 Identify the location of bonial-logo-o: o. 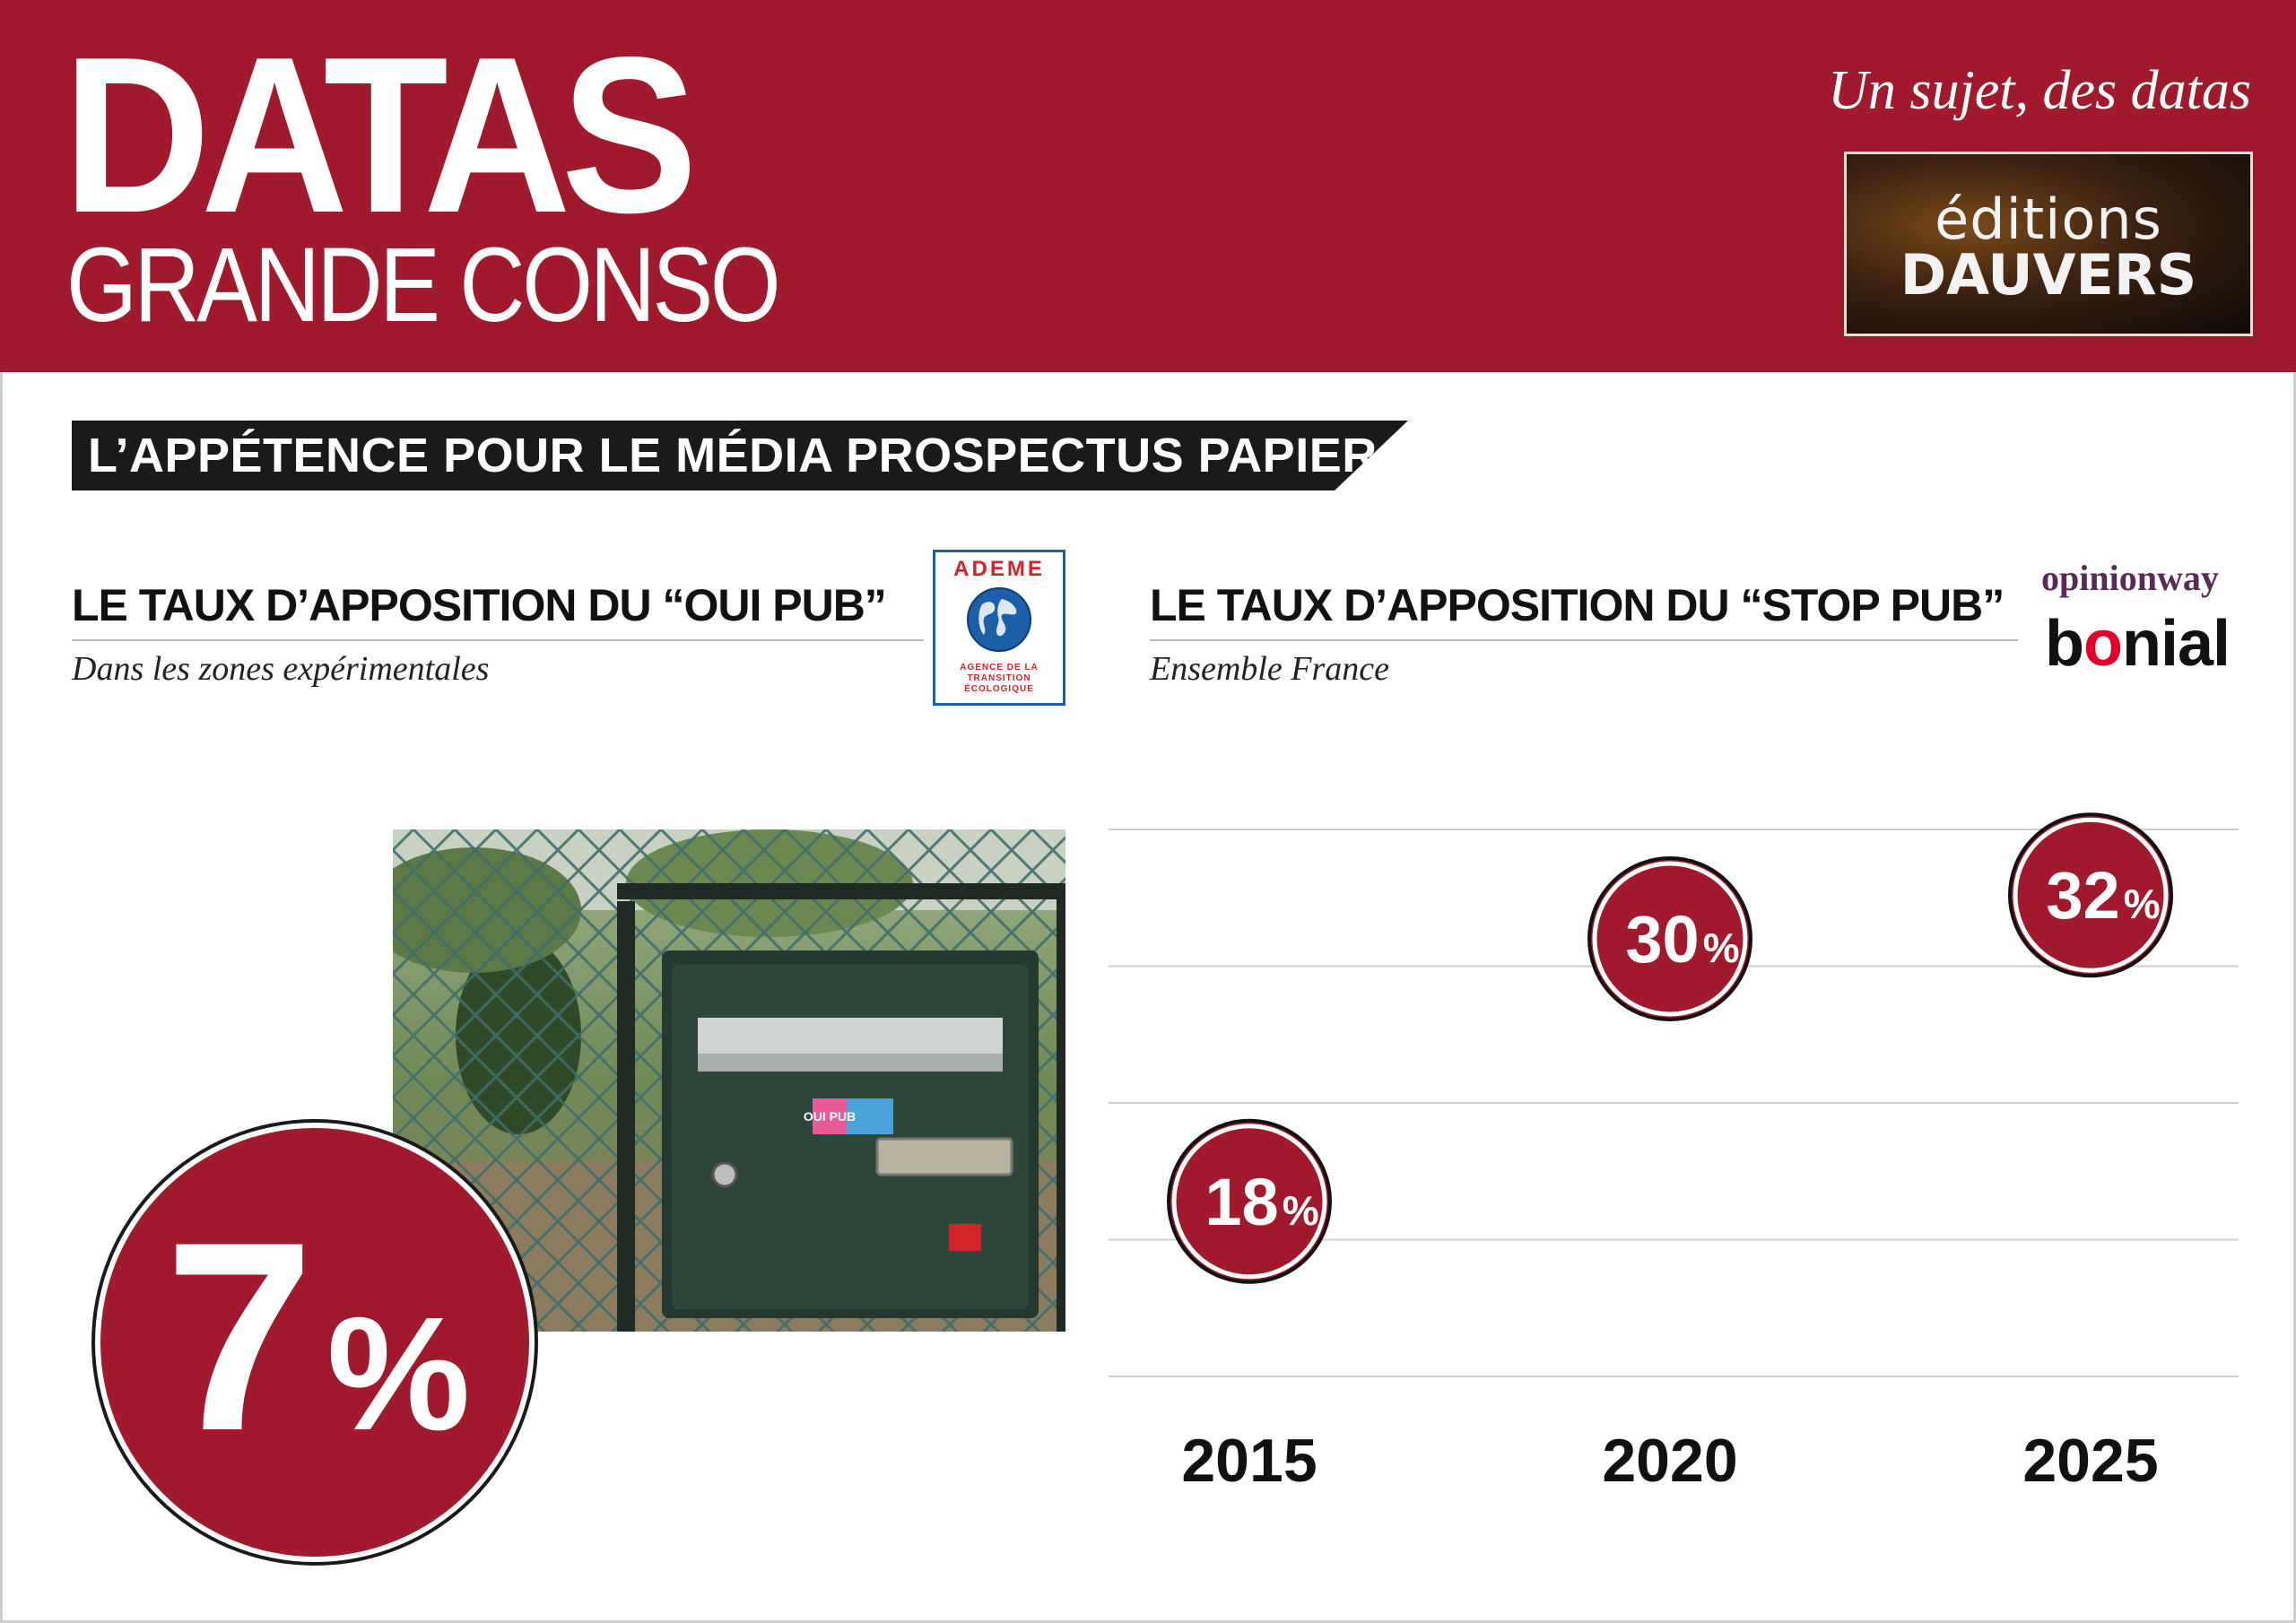
(2103, 644).